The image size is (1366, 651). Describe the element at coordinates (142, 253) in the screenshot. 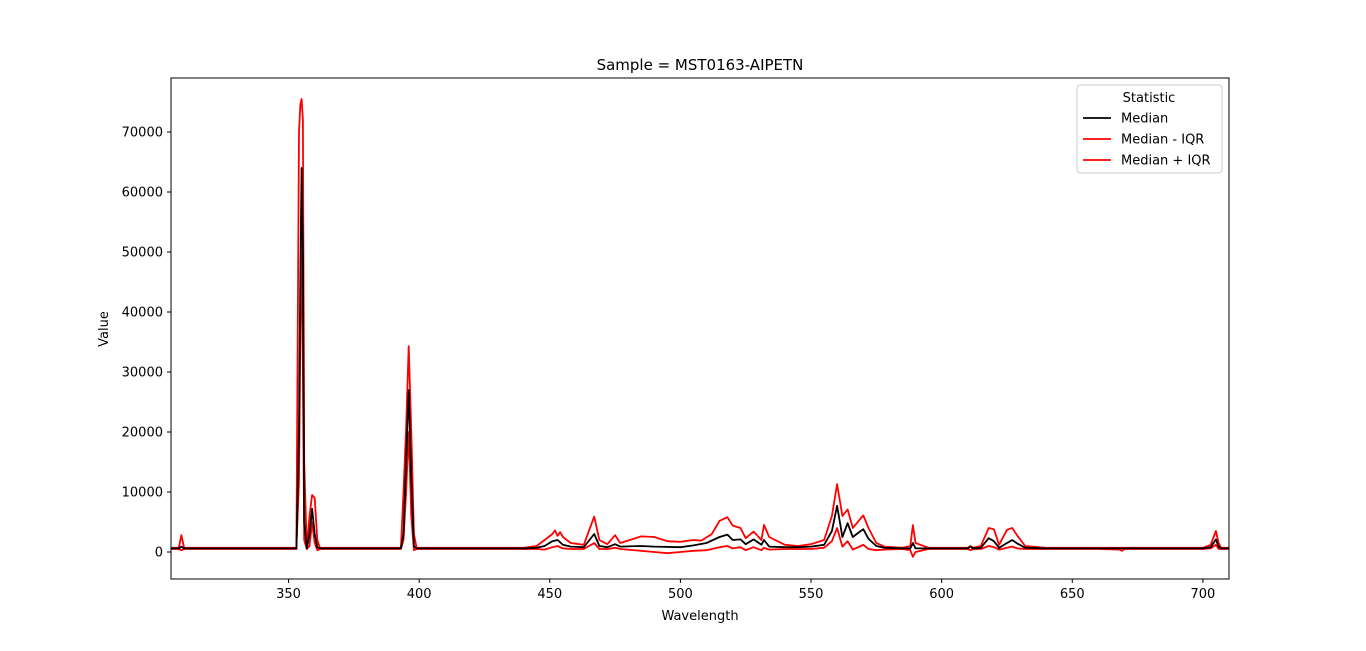

I see `y-tick-label: 50000` at that location.